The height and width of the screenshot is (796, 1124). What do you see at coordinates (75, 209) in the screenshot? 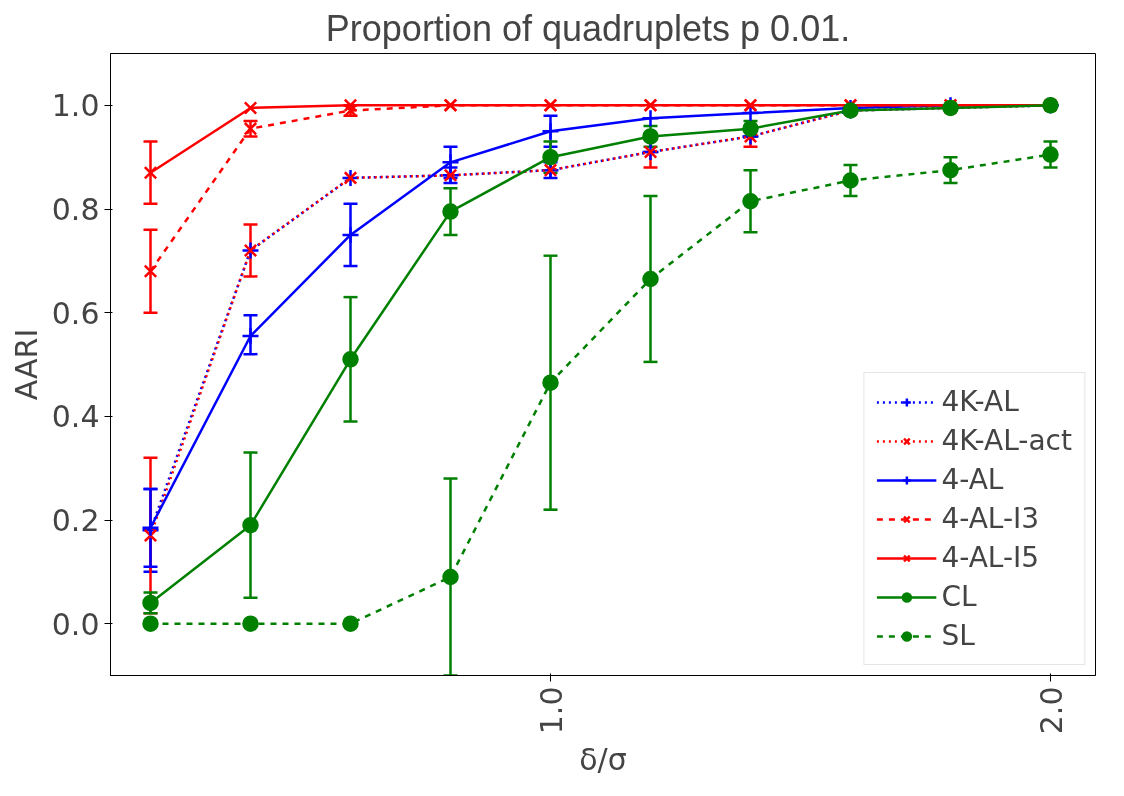
I see `y-tick-label: 0.8` at bounding box center [75, 209].